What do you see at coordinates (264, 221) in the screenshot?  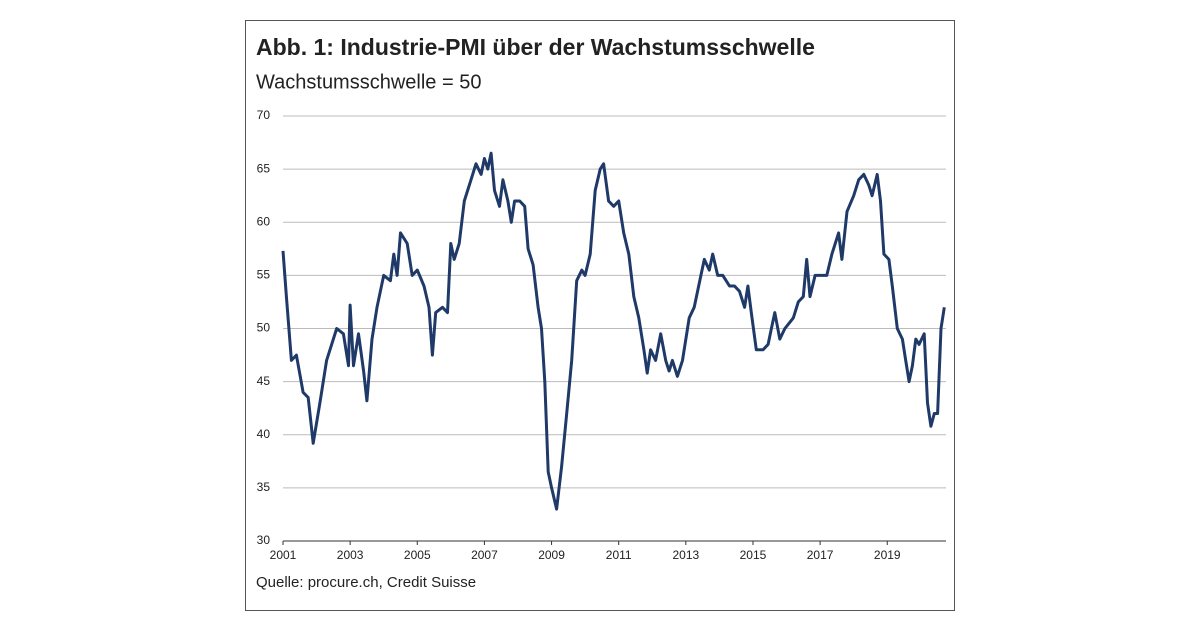 I see `y-tick-label: 60` at bounding box center [264, 221].